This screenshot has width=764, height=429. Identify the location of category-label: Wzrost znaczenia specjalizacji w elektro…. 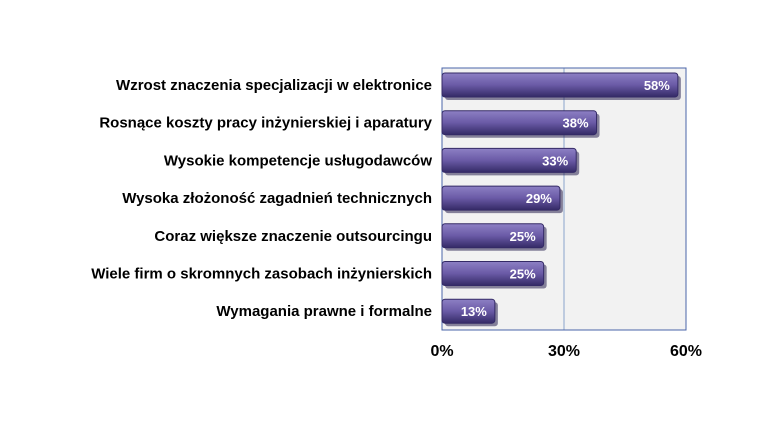
(274, 85).